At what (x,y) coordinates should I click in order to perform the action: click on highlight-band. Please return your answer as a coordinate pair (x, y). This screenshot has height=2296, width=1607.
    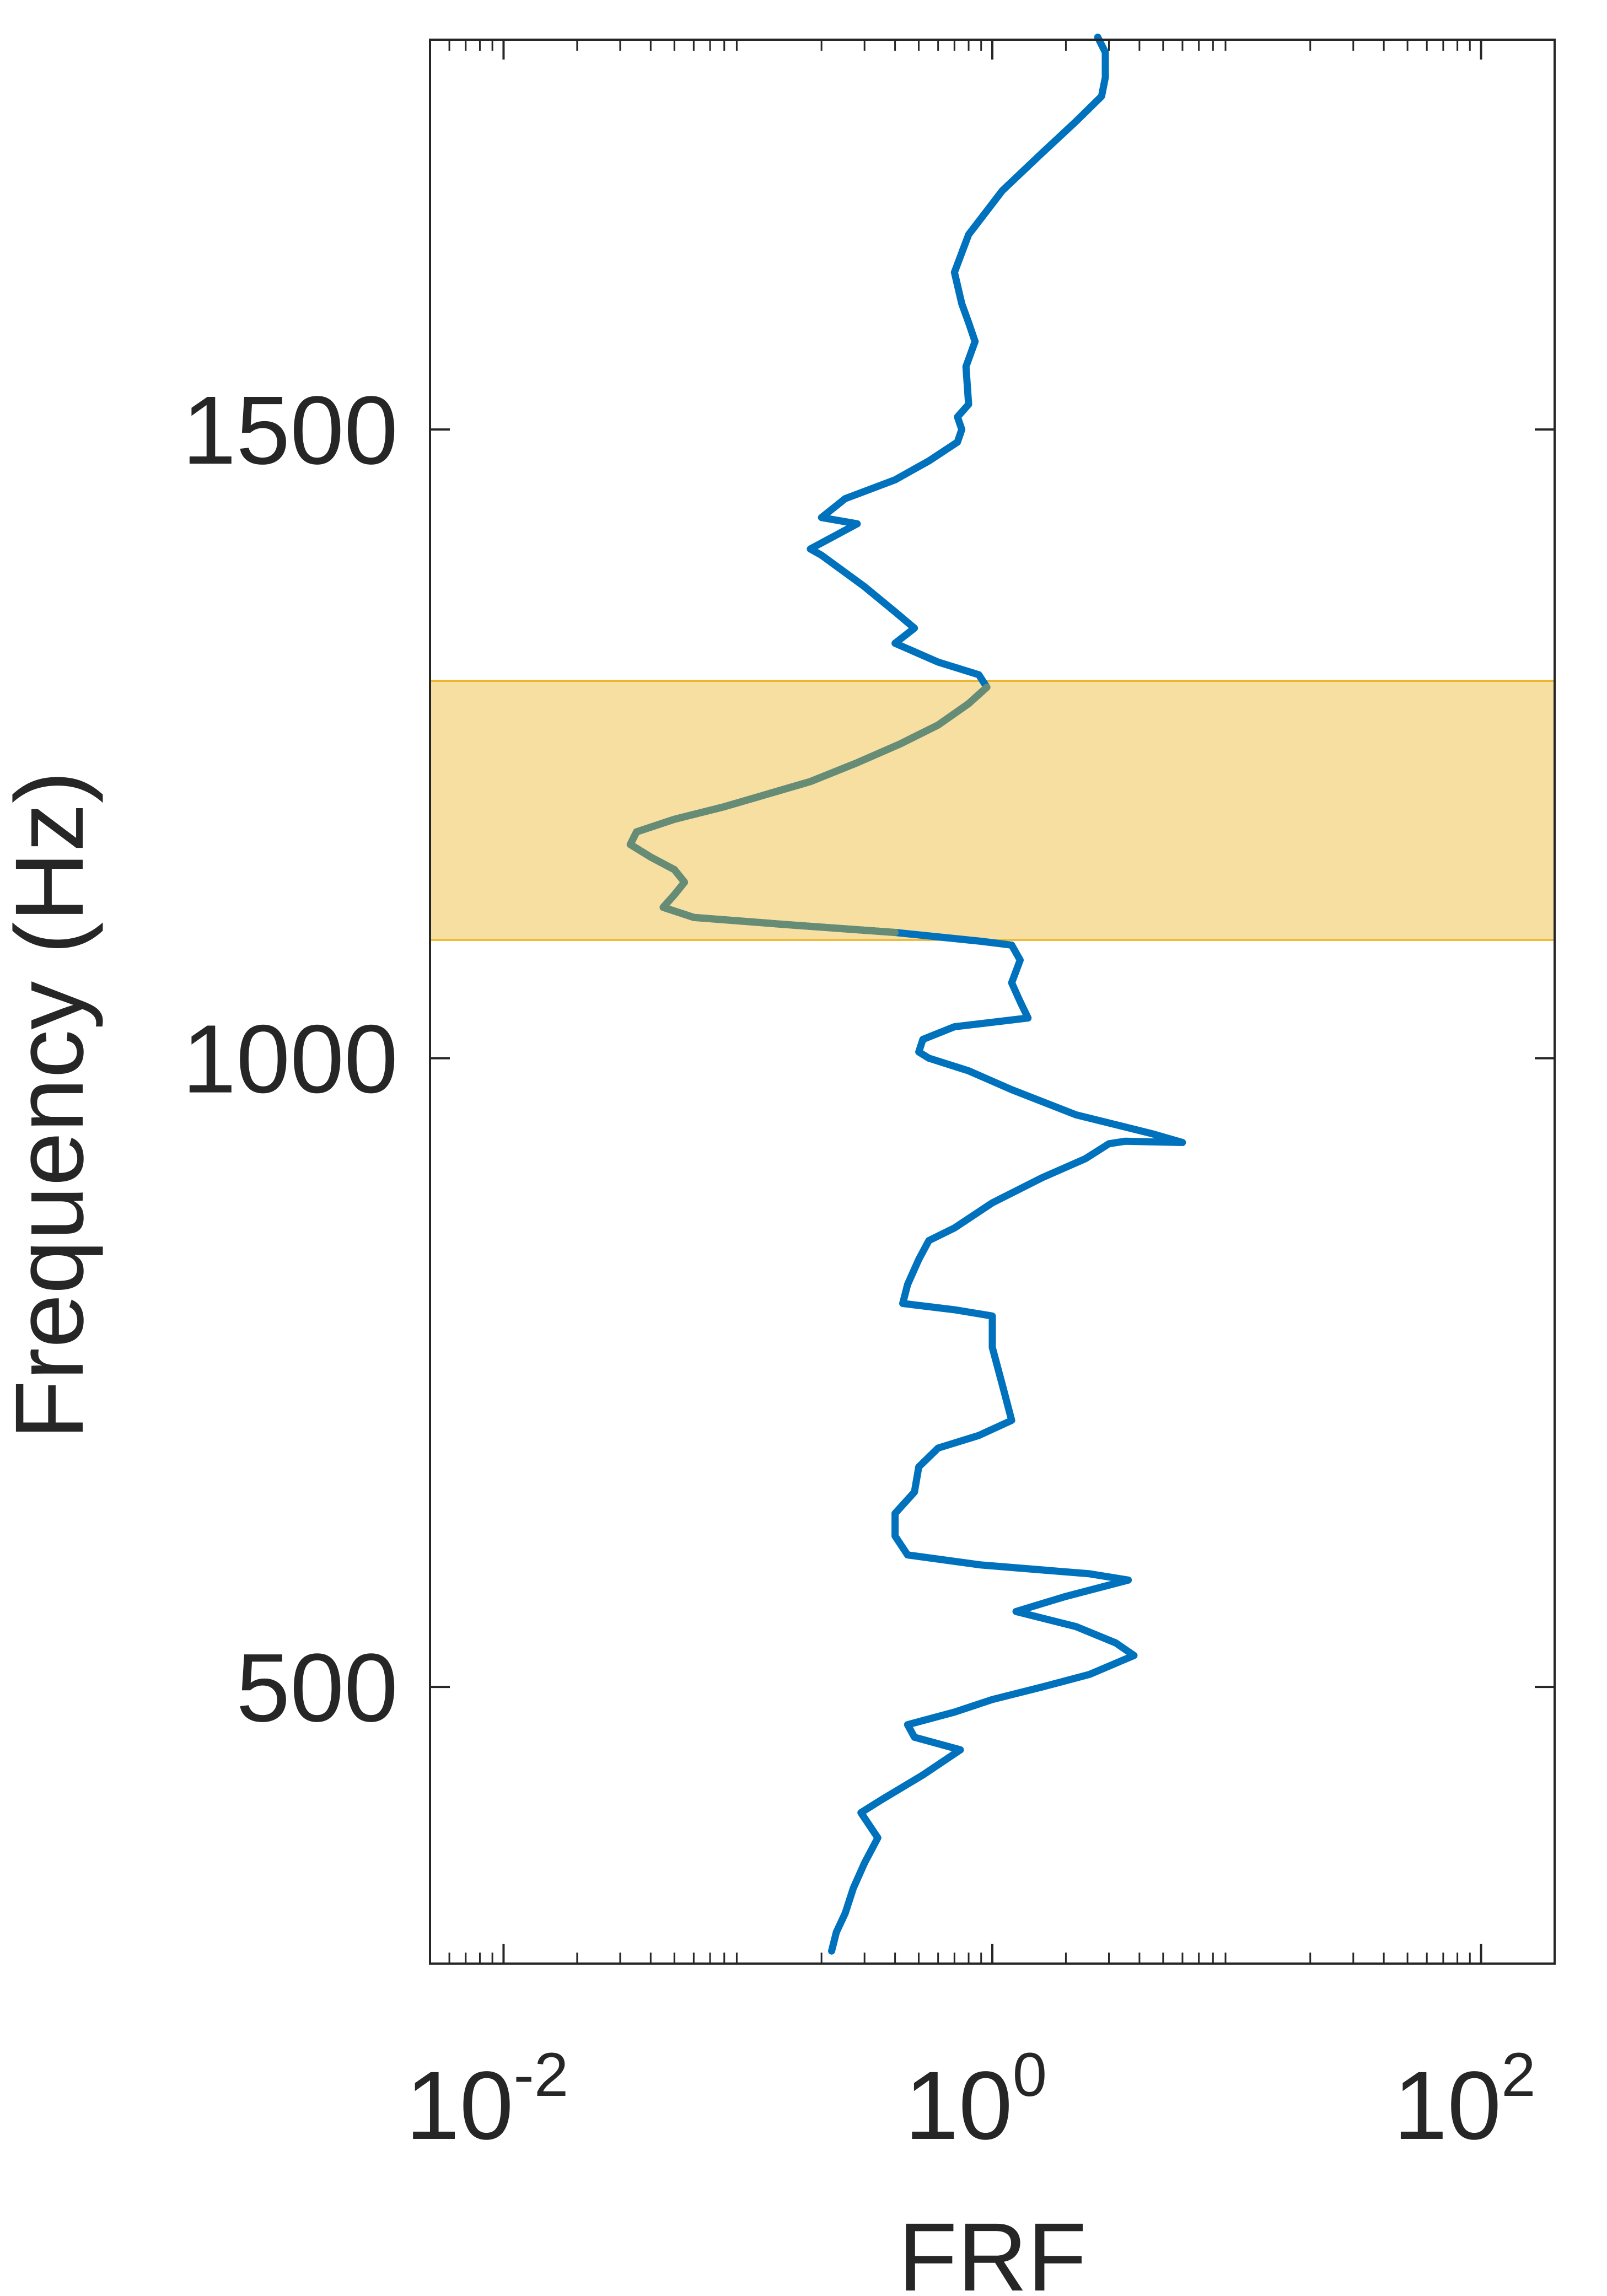
    Looking at the image, I should click on (992, 810).